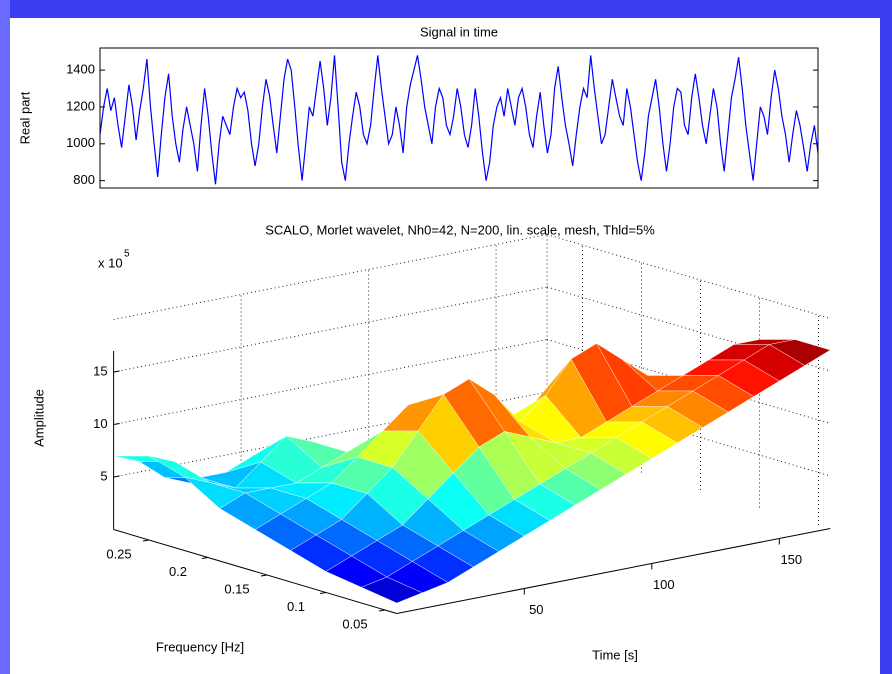 The height and width of the screenshot is (674, 892). What do you see at coordinates (459, 31) in the screenshot?
I see `chart-title: Signal in time` at bounding box center [459, 31].